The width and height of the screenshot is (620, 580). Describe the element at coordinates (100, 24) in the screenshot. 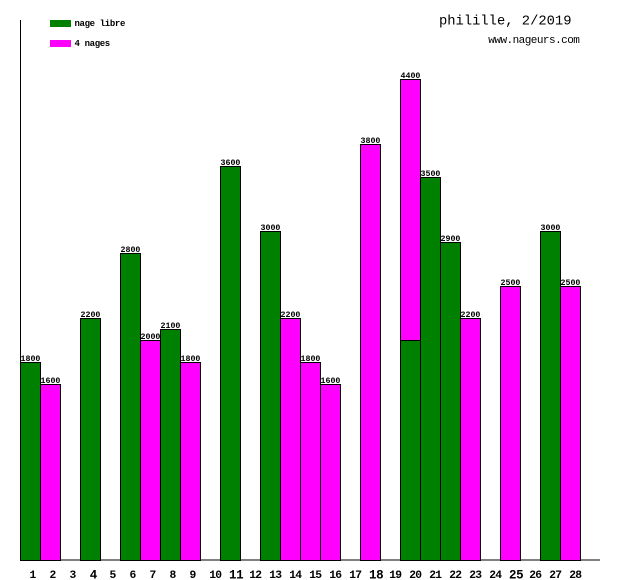

I see `svg-text: nage libre` at that location.